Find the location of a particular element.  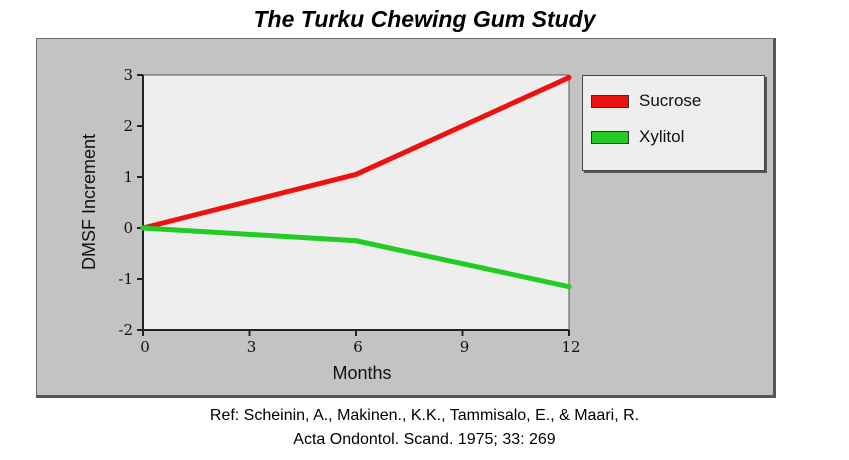

legend-item-sucrose: Sucrose is located at coordinates (646, 101).